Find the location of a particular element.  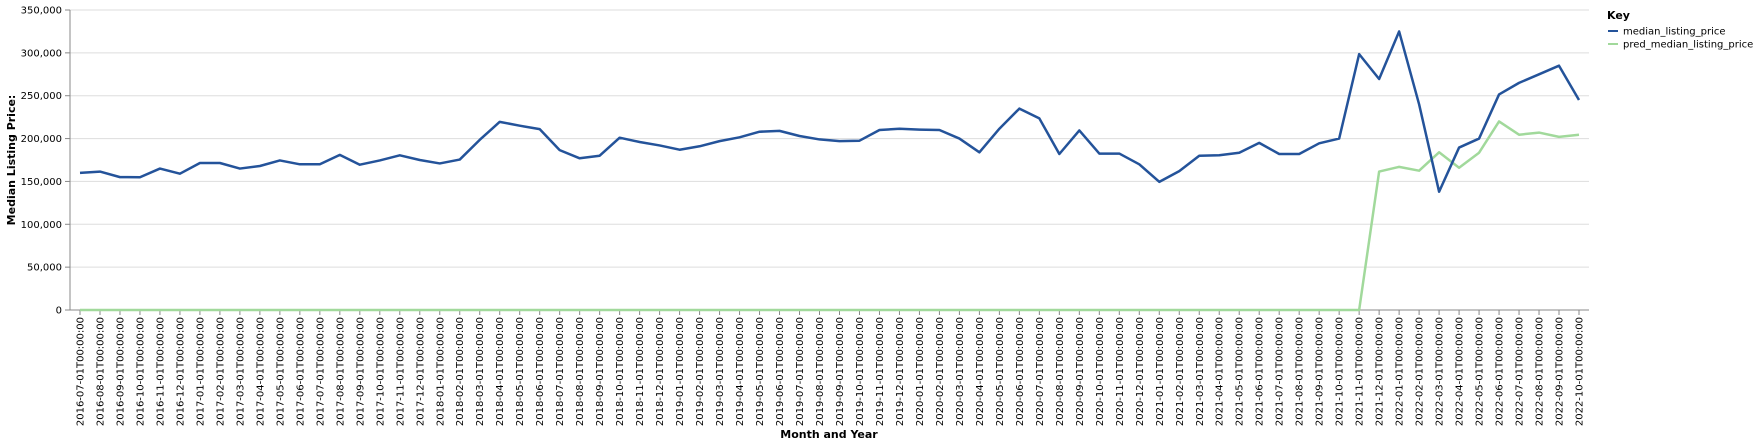

x-tick-label: 2017-03-01T00:00:00 is located at coordinates (240, 371).